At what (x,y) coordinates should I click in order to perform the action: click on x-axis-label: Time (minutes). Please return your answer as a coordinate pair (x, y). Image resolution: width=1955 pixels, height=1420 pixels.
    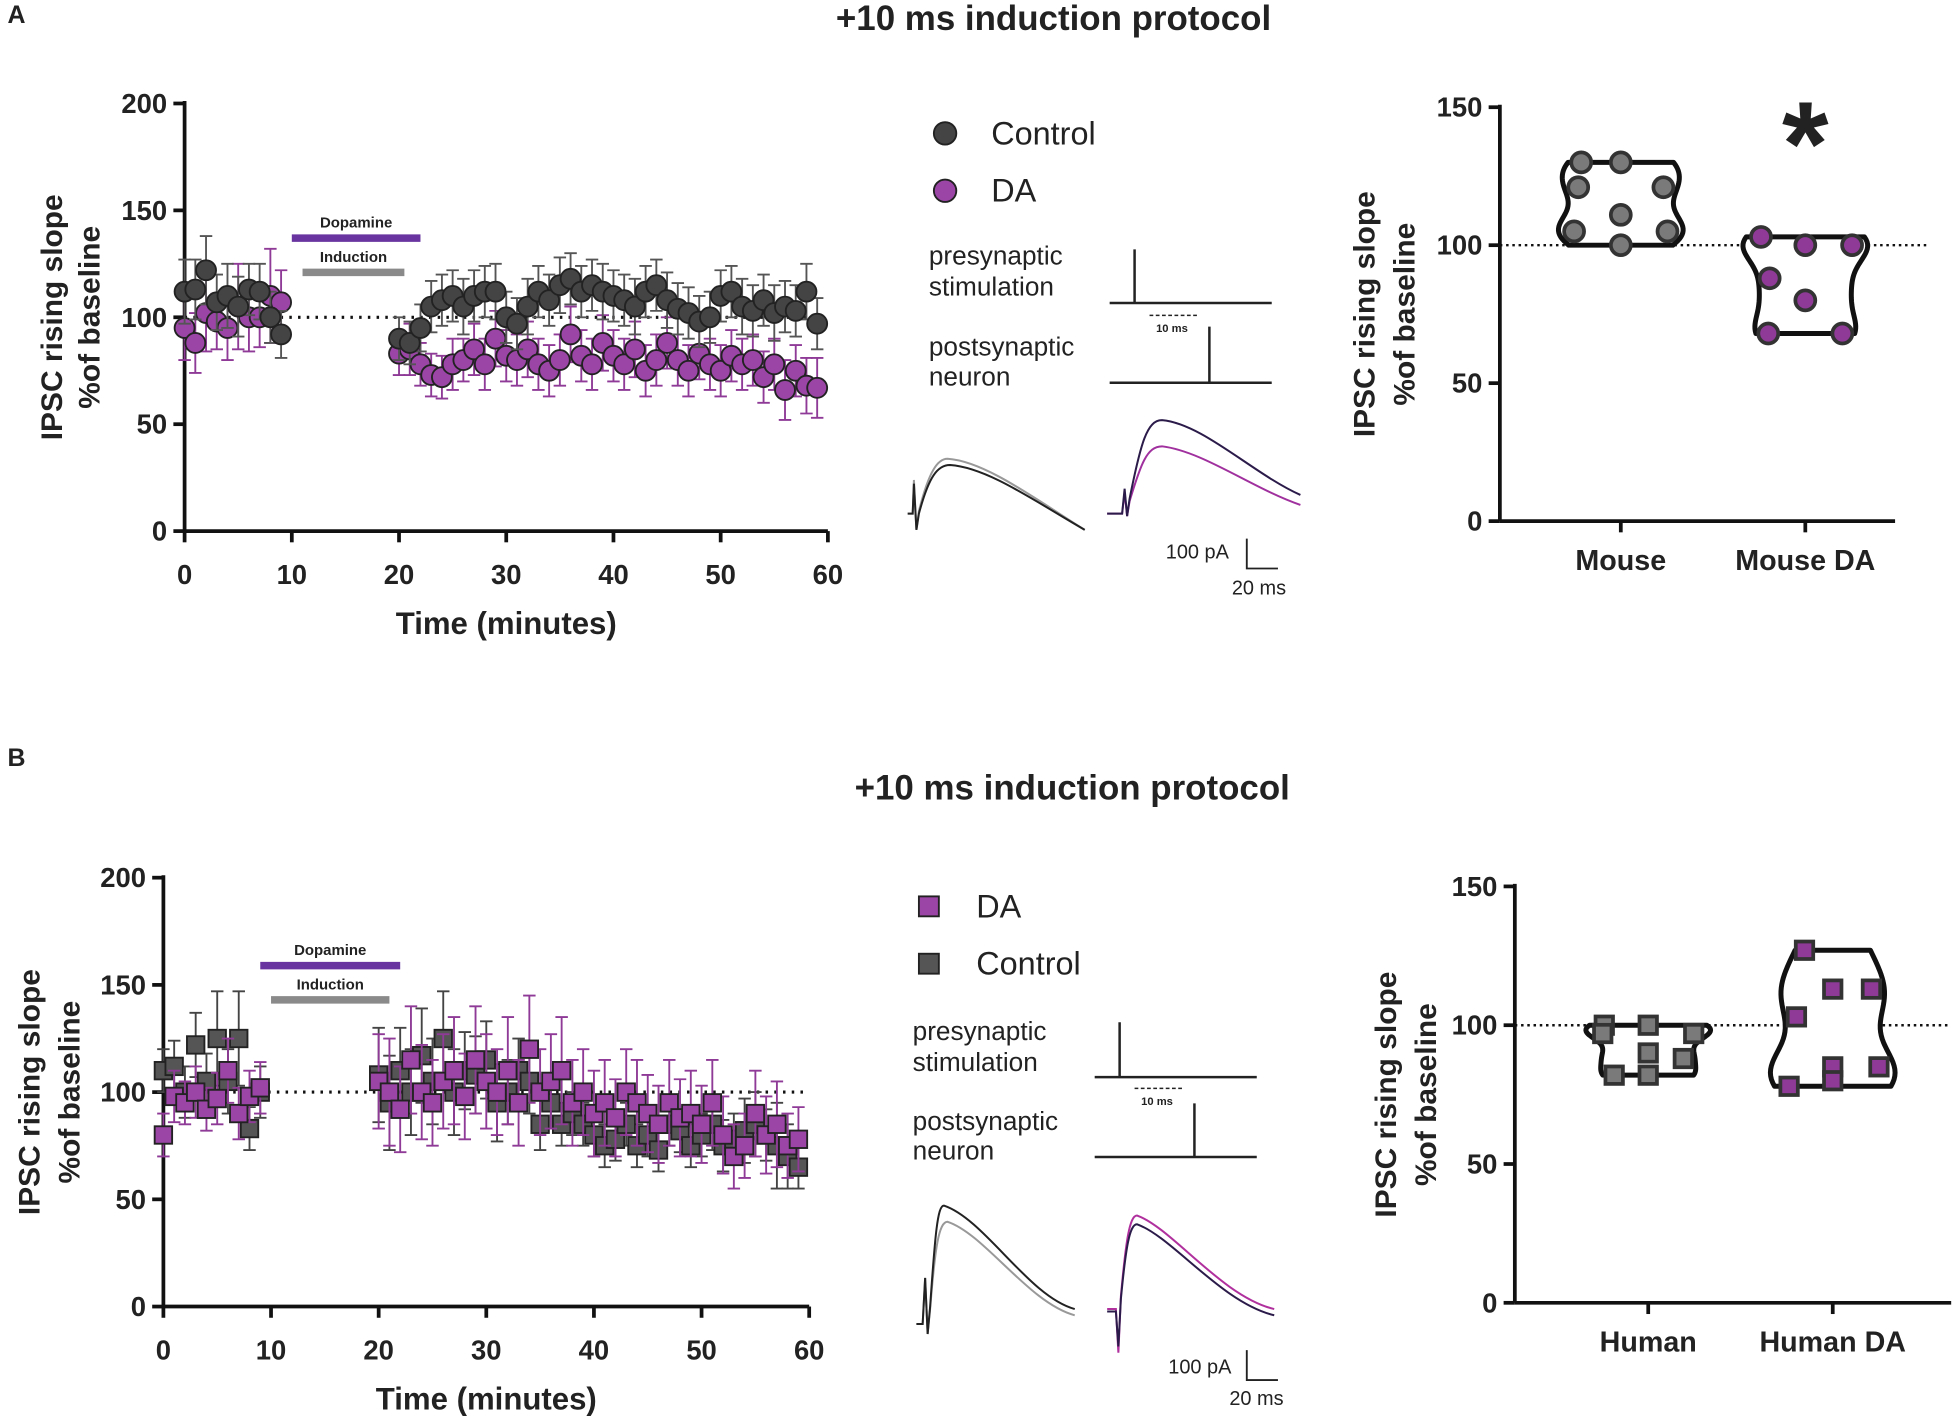
    Looking at the image, I should click on (506, 623).